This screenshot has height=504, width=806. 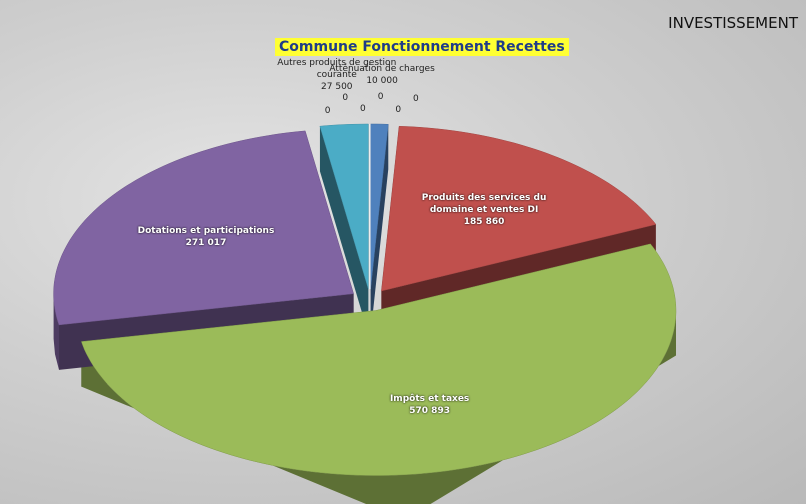 What do you see at coordinates (382, 80) in the screenshot?
I see `value-label: 10 000` at bounding box center [382, 80].